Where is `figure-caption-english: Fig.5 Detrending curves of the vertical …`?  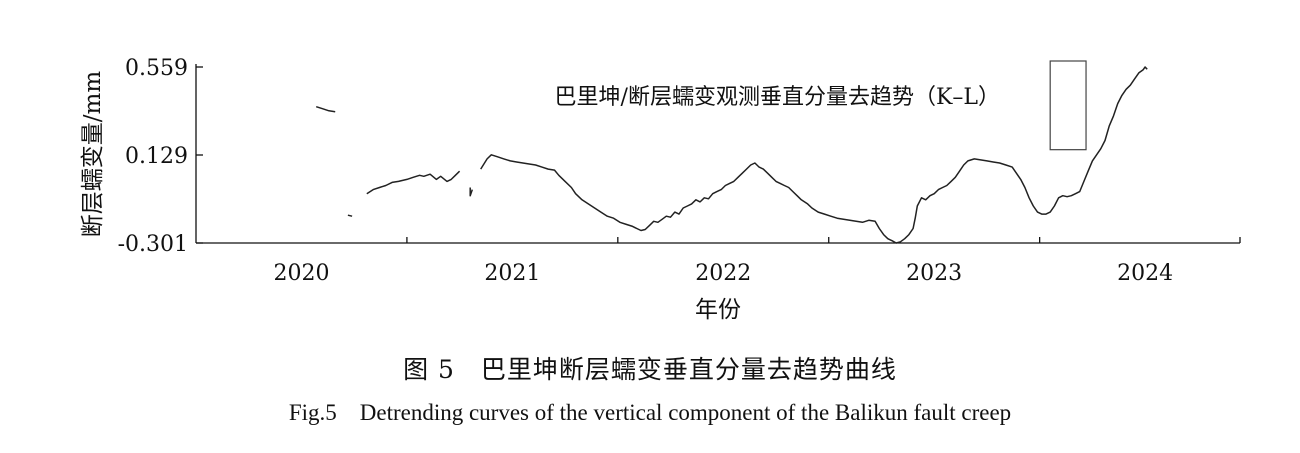
figure-caption-english: Fig.5 Detrending curves of the vertical … is located at coordinates (650, 412).